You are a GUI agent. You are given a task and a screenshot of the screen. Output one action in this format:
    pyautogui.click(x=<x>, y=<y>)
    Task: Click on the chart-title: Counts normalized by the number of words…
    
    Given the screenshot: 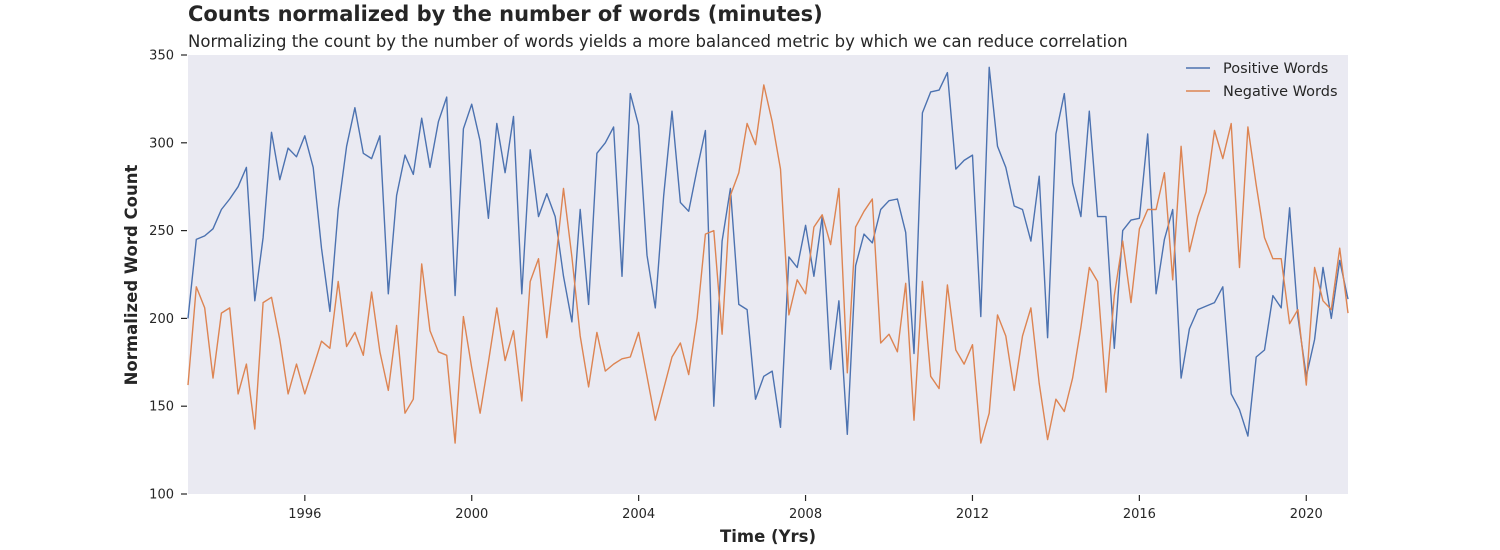 What is the action you would take?
    pyautogui.click(x=505, y=14)
    